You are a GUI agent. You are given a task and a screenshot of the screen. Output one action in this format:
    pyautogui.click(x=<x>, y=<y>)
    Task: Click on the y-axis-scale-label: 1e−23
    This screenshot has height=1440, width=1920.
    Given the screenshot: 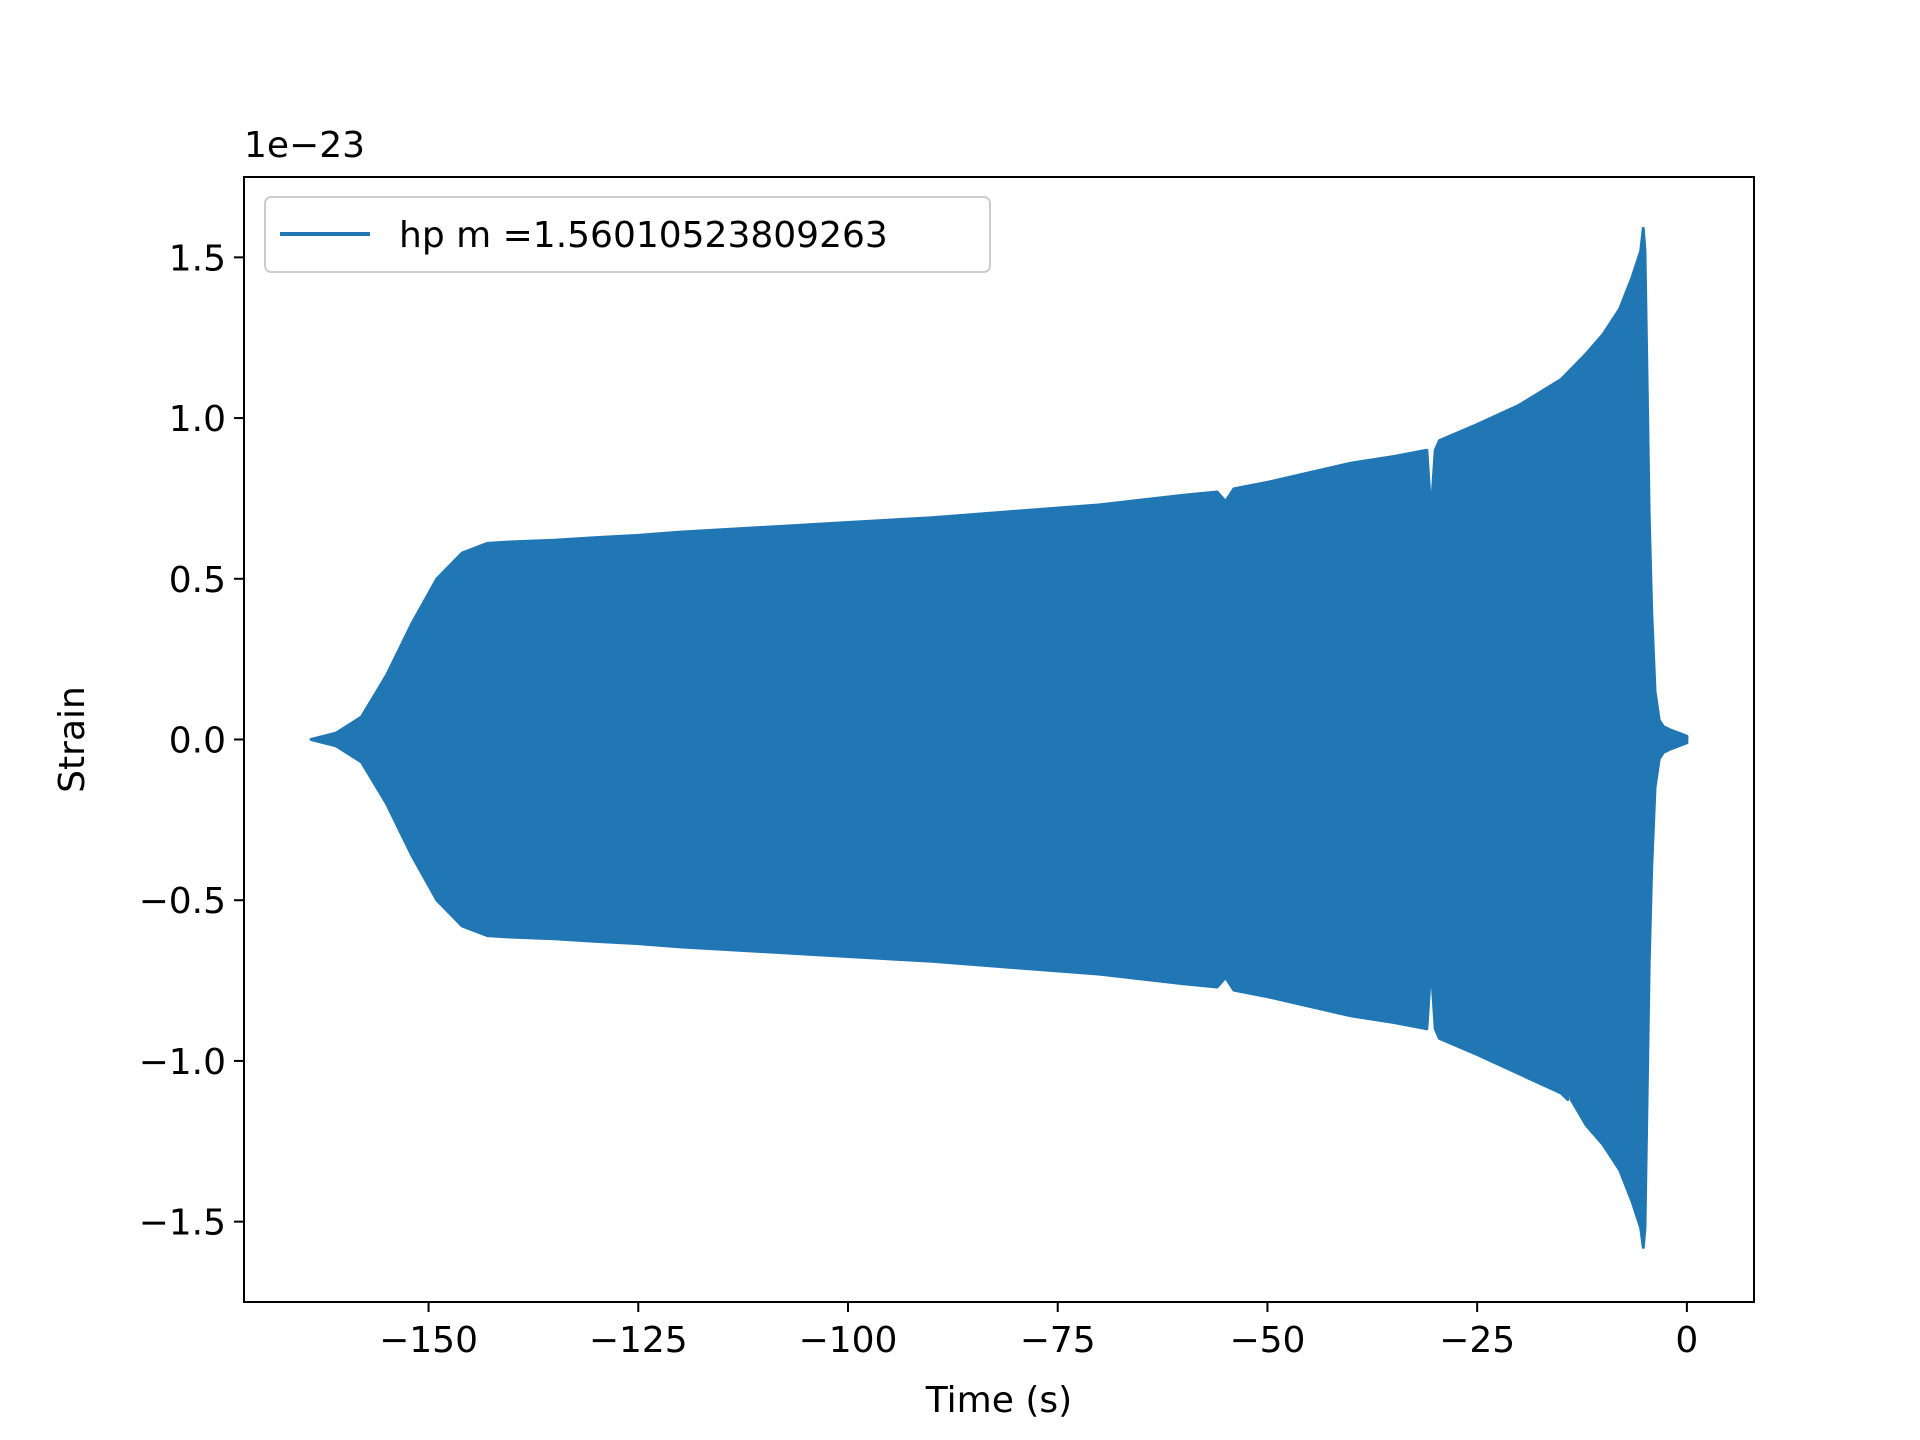 What is the action you would take?
    pyautogui.click(x=304, y=145)
    